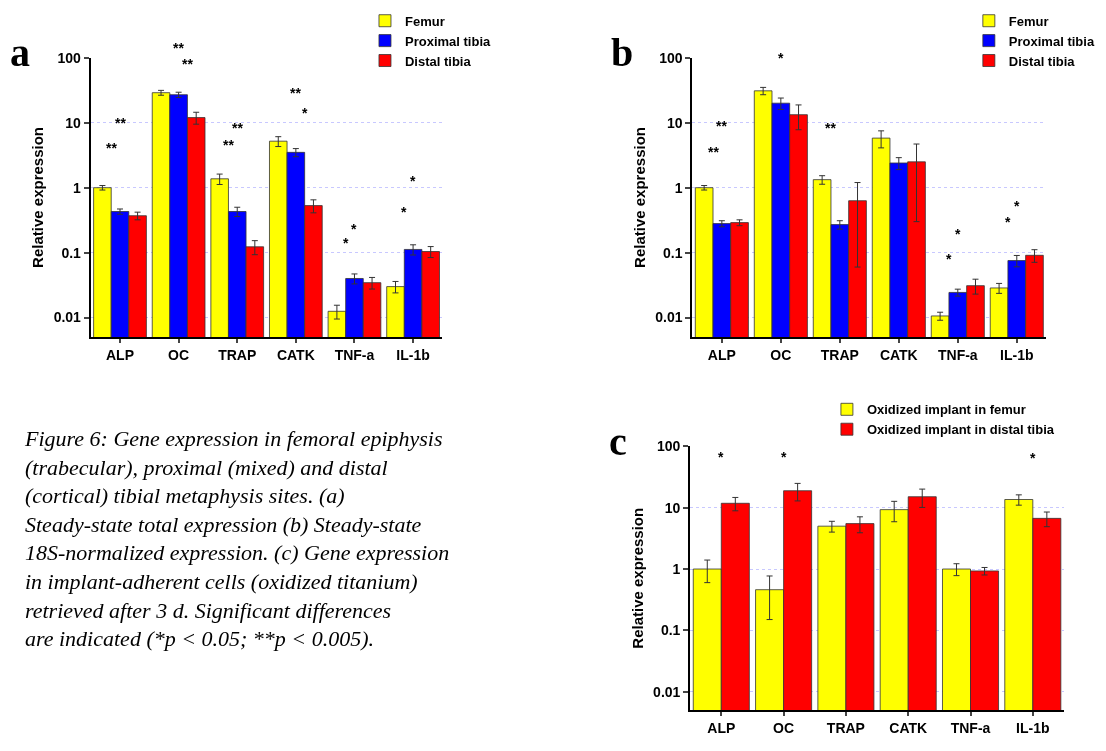 The image size is (1106, 751). Describe the element at coordinates (960, 430) in the screenshot. I see `legend-label: Oxidized implant in distal tibia` at that location.